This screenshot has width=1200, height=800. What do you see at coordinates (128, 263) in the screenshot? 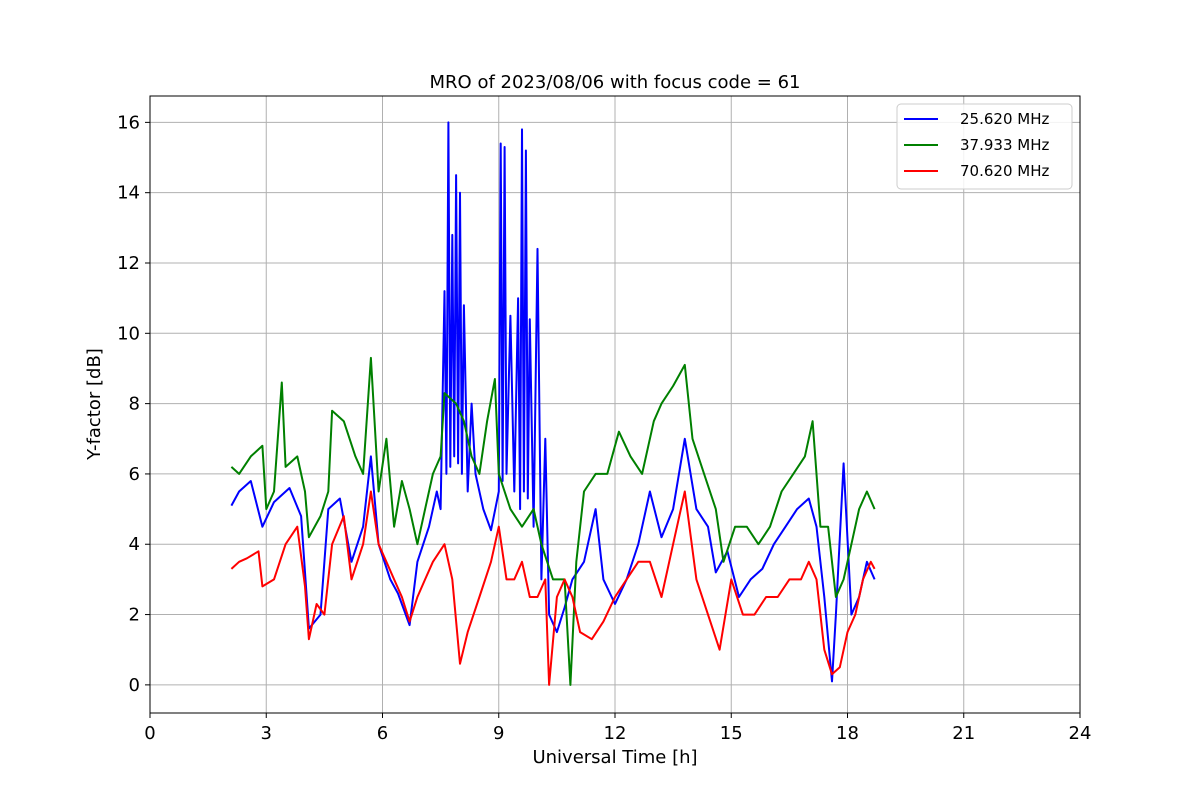
I see `y-tick-label: 12` at bounding box center [128, 263].